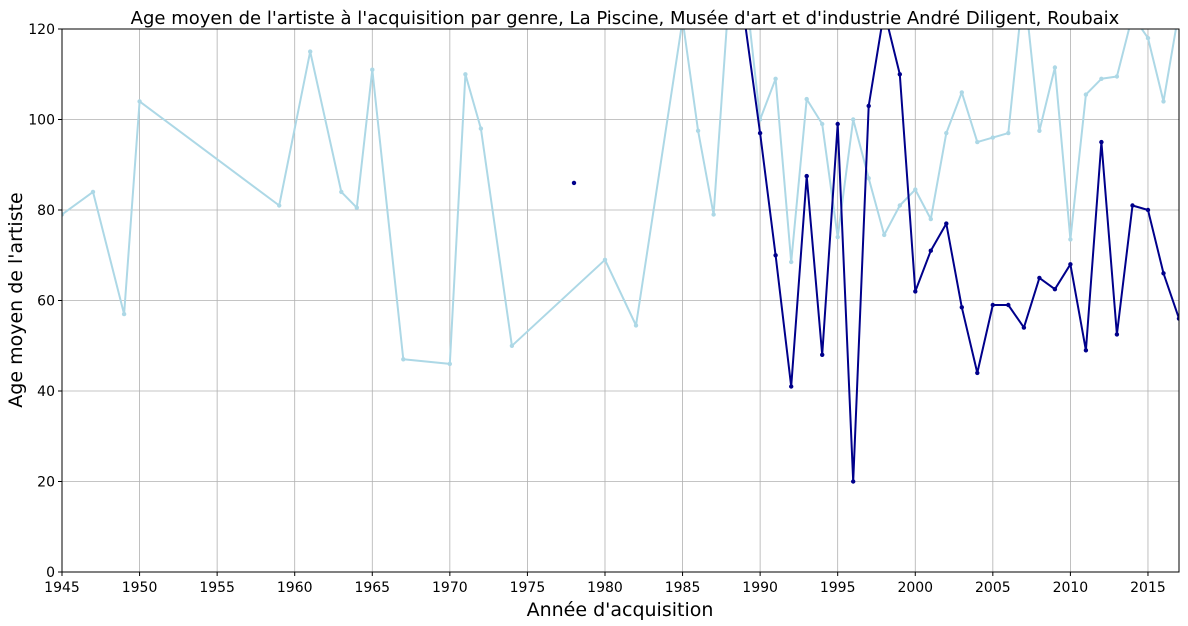 The image size is (1188, 626). Describe the element at coordinates (683, 588) in the screenshot. I see `x-tick-label: 1985` at that location.